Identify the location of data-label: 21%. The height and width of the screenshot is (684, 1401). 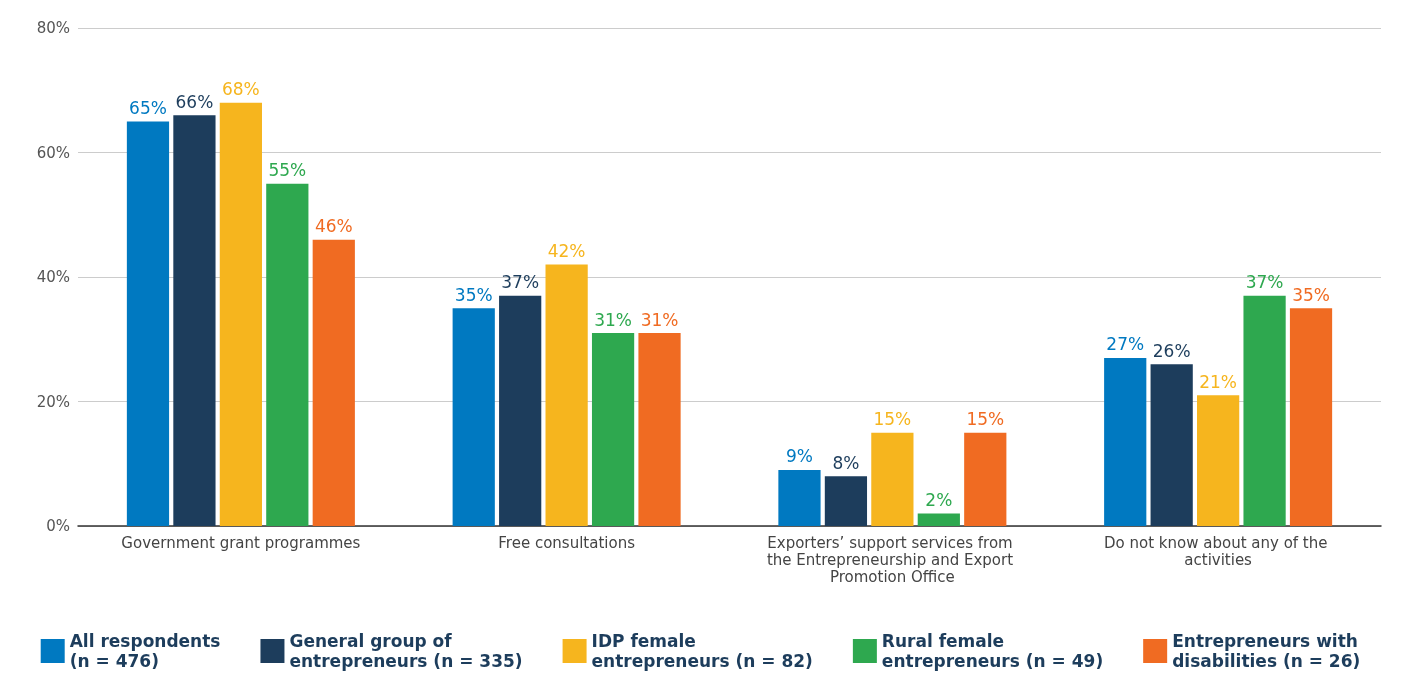
(1218, 381).